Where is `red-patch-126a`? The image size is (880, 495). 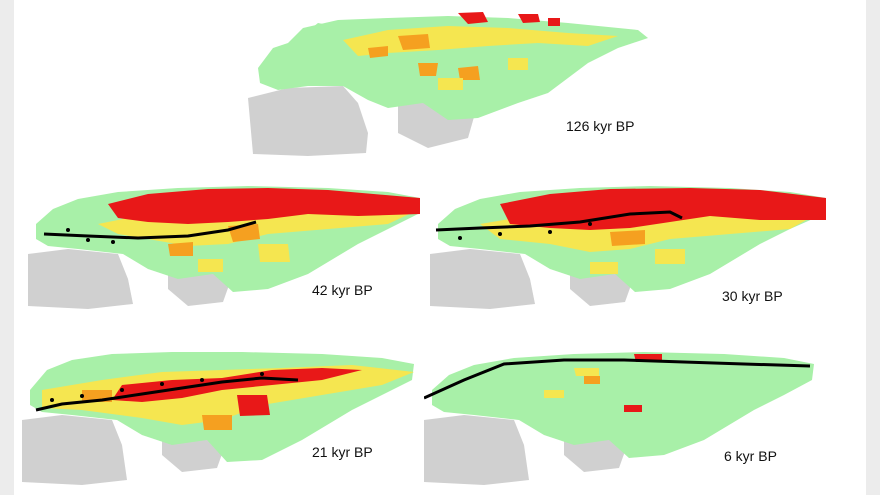
red-patch-126a is located at coordinates (473, 18).